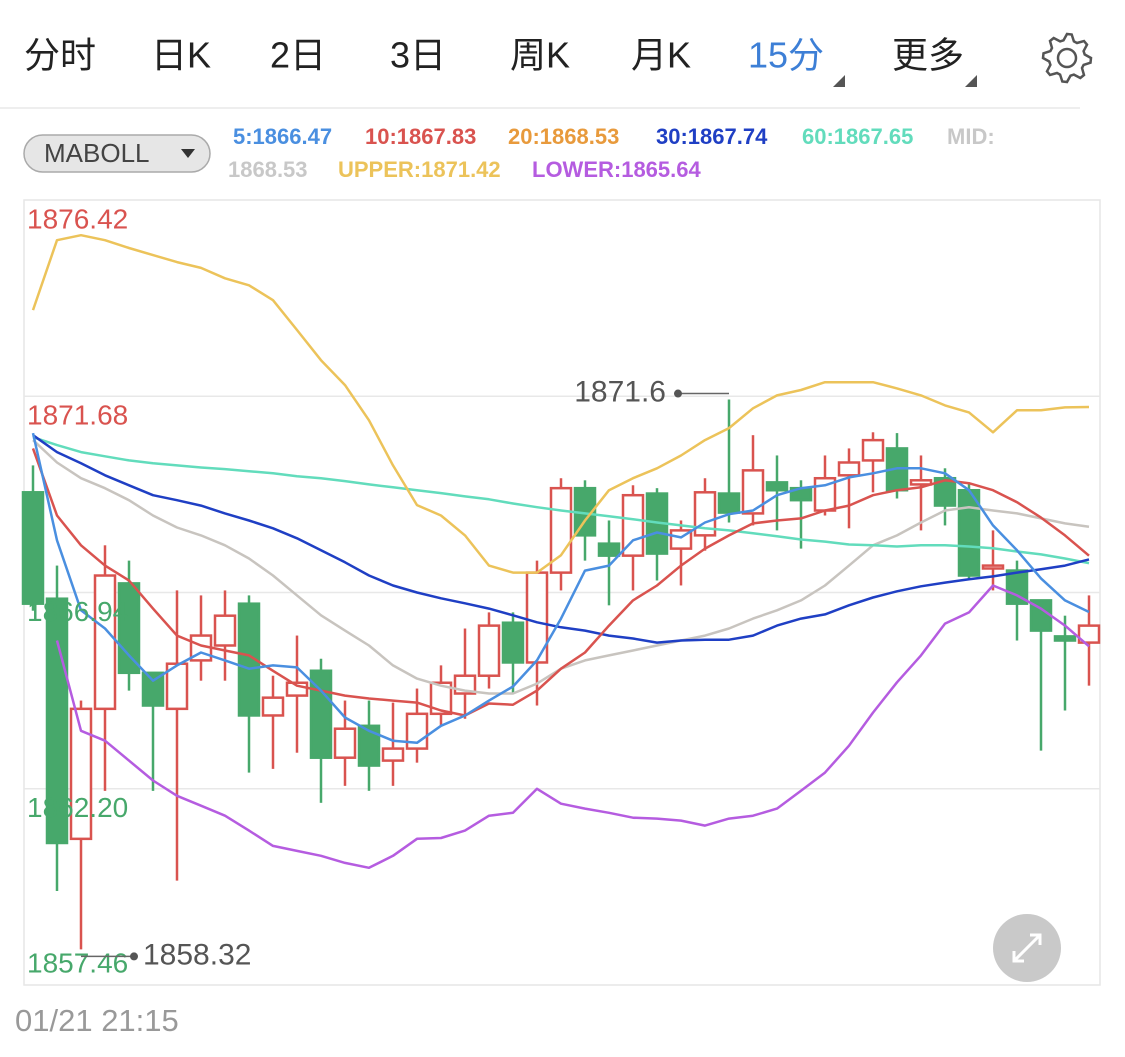 Image resolution: width=1125 pixels, height=1057 pixels. I want to click on tab: 15分, so click(796, 61).